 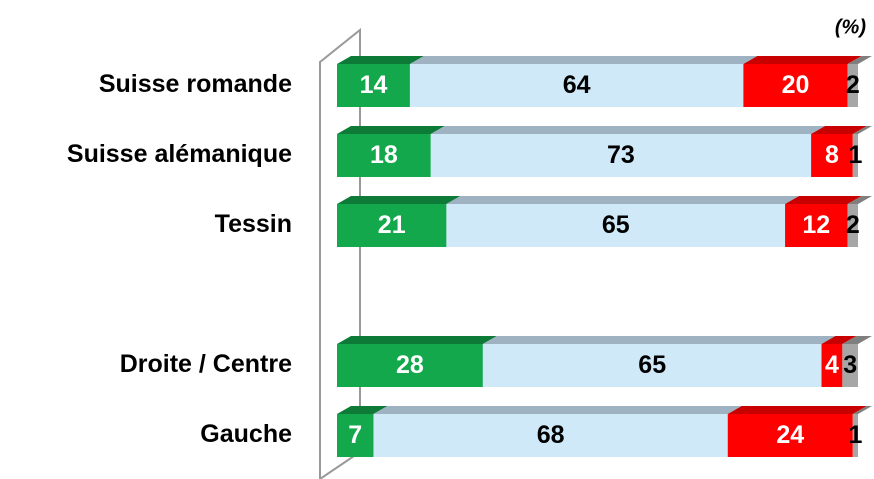 I want to click on value-label: 64, so click(x=577, y=85).